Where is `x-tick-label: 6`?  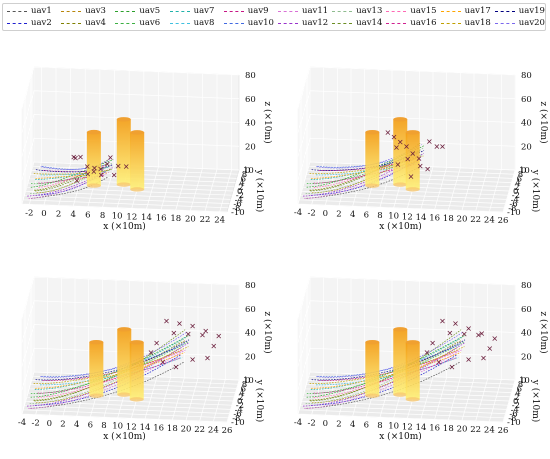 x-tick-label: 6 is located at coordinates (90, 426).